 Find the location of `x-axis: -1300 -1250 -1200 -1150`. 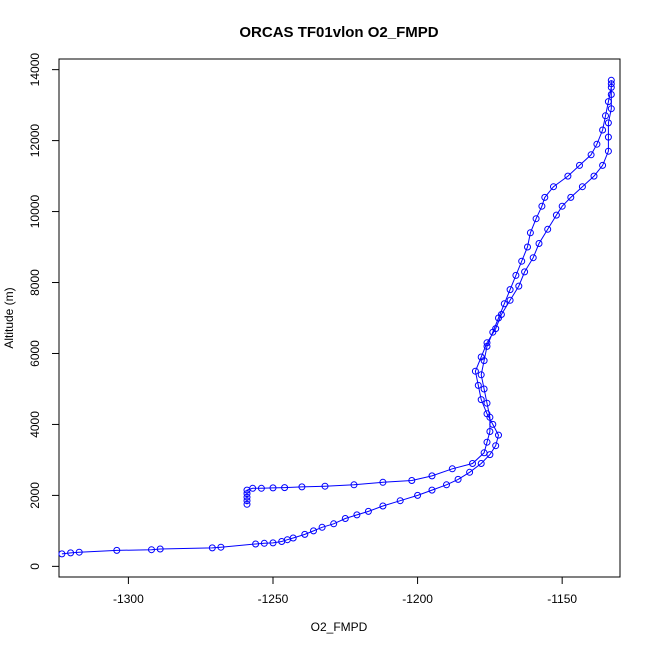

x-axis: -1300 -1250 -1200 -1150 is located at coordinates (345, 591).